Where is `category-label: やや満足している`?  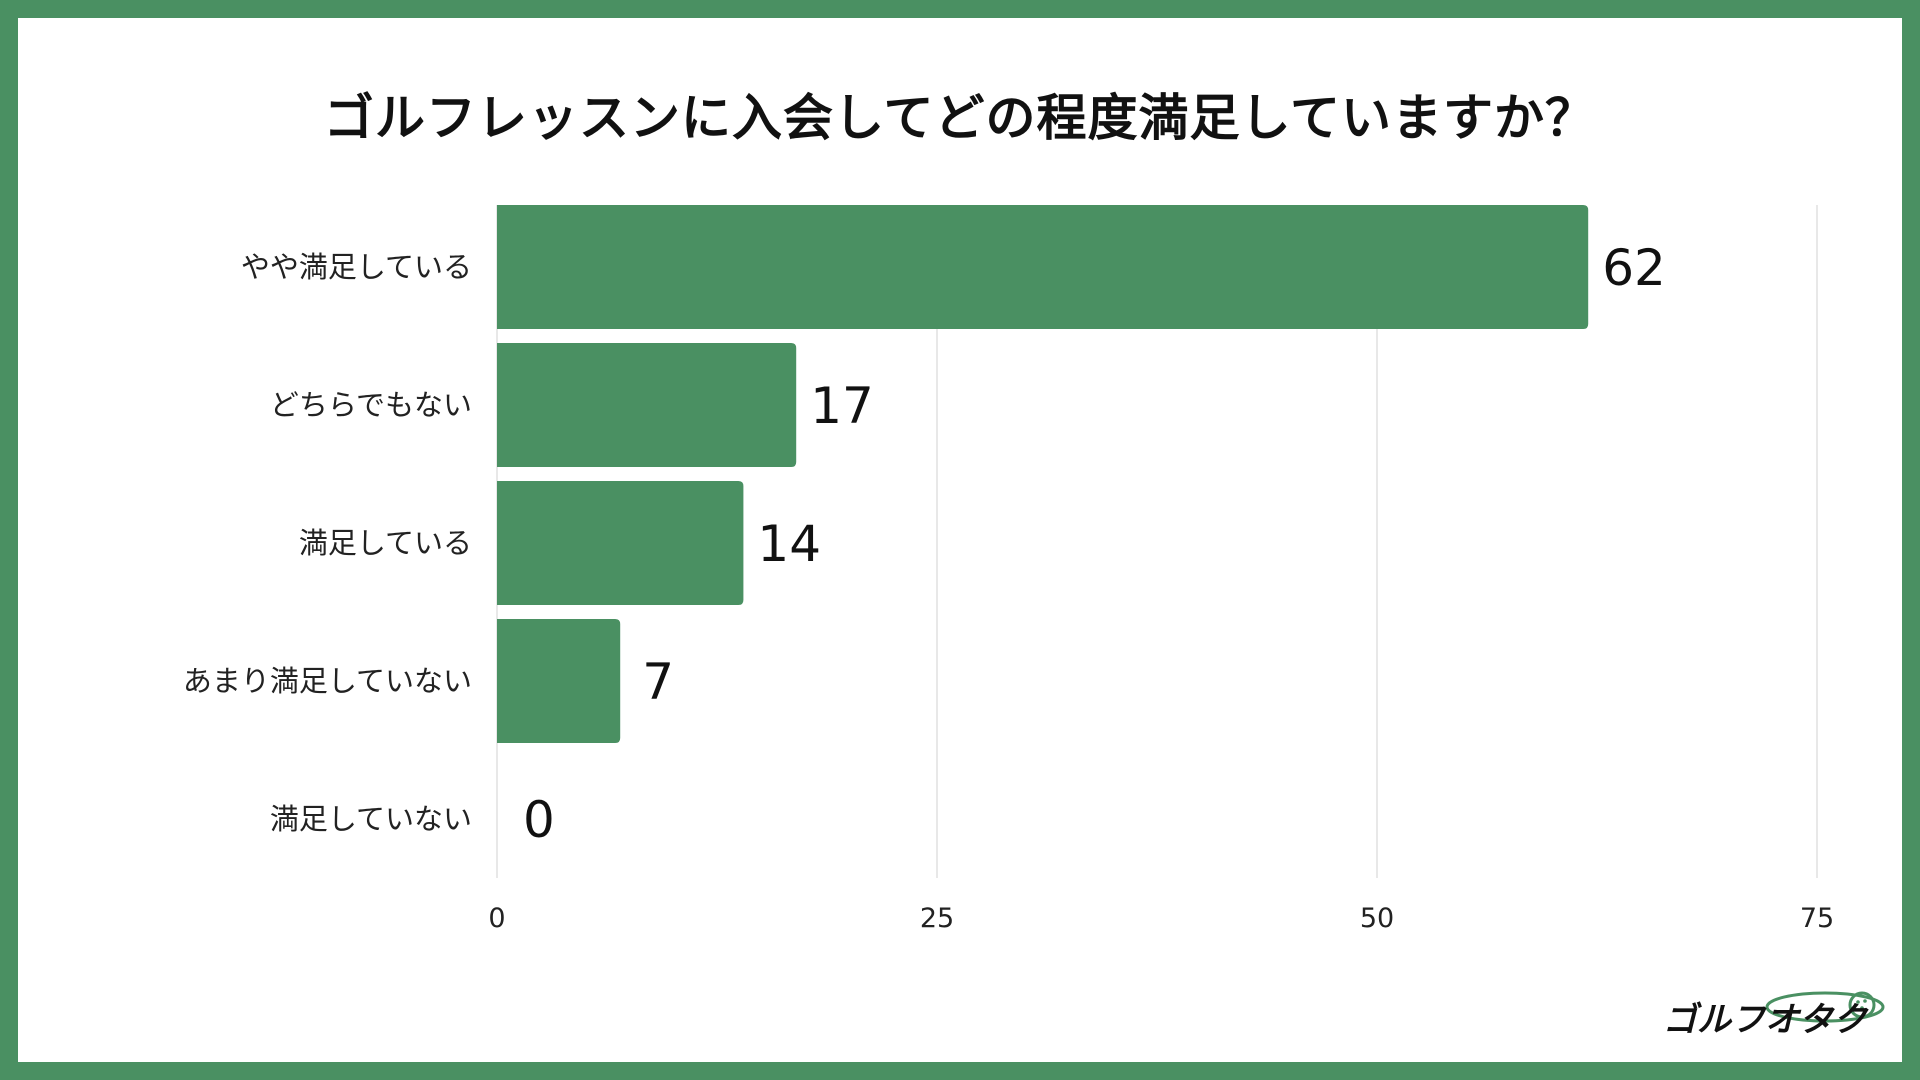
category-label: やや満足している is located at coordinates (356, 267).